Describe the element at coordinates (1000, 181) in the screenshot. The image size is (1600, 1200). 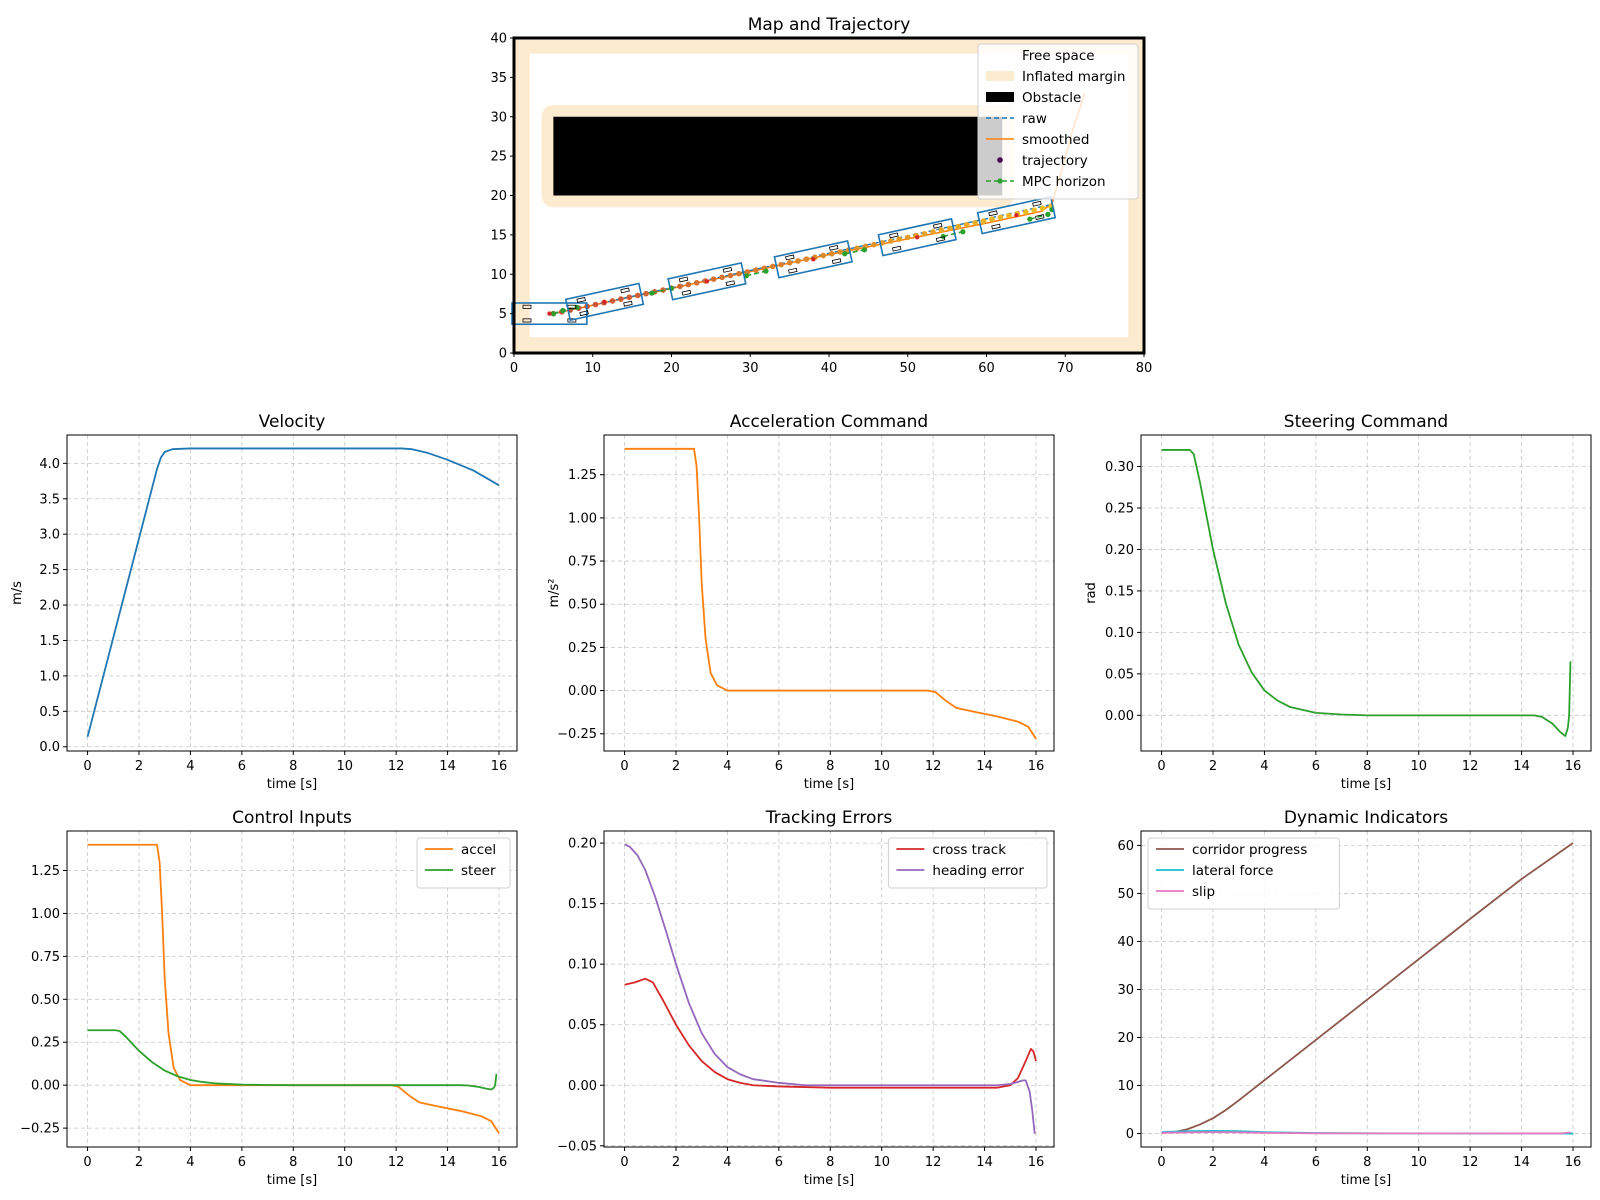
I see `legend-swatch-dot` at that location.